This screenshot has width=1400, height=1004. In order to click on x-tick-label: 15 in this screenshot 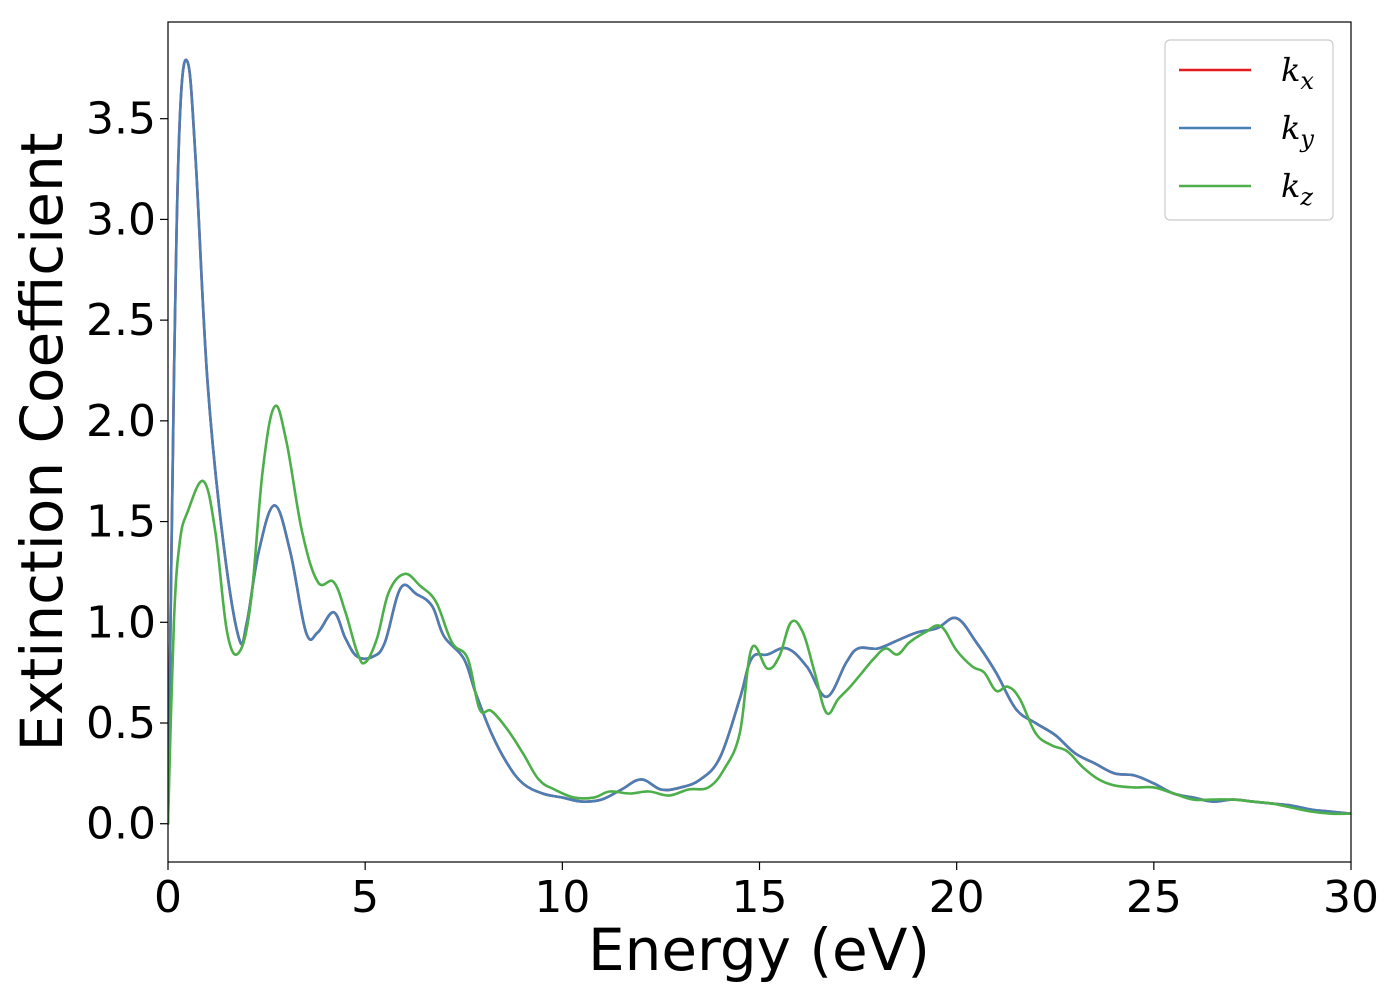, I will do `click(760, 897)`.